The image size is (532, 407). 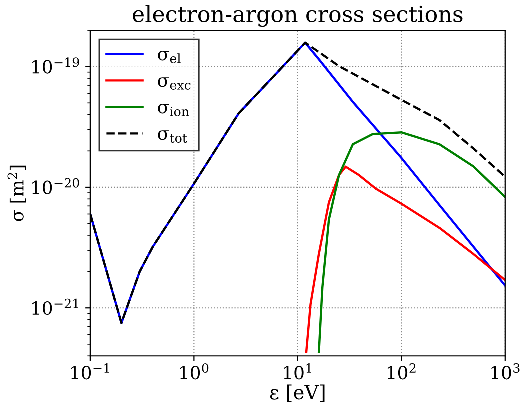 What do you see at coordinates (55, 307) in the screenshot?
I see `y-tick-label: 10$^{−21}$` at bounding box center [55, 307].